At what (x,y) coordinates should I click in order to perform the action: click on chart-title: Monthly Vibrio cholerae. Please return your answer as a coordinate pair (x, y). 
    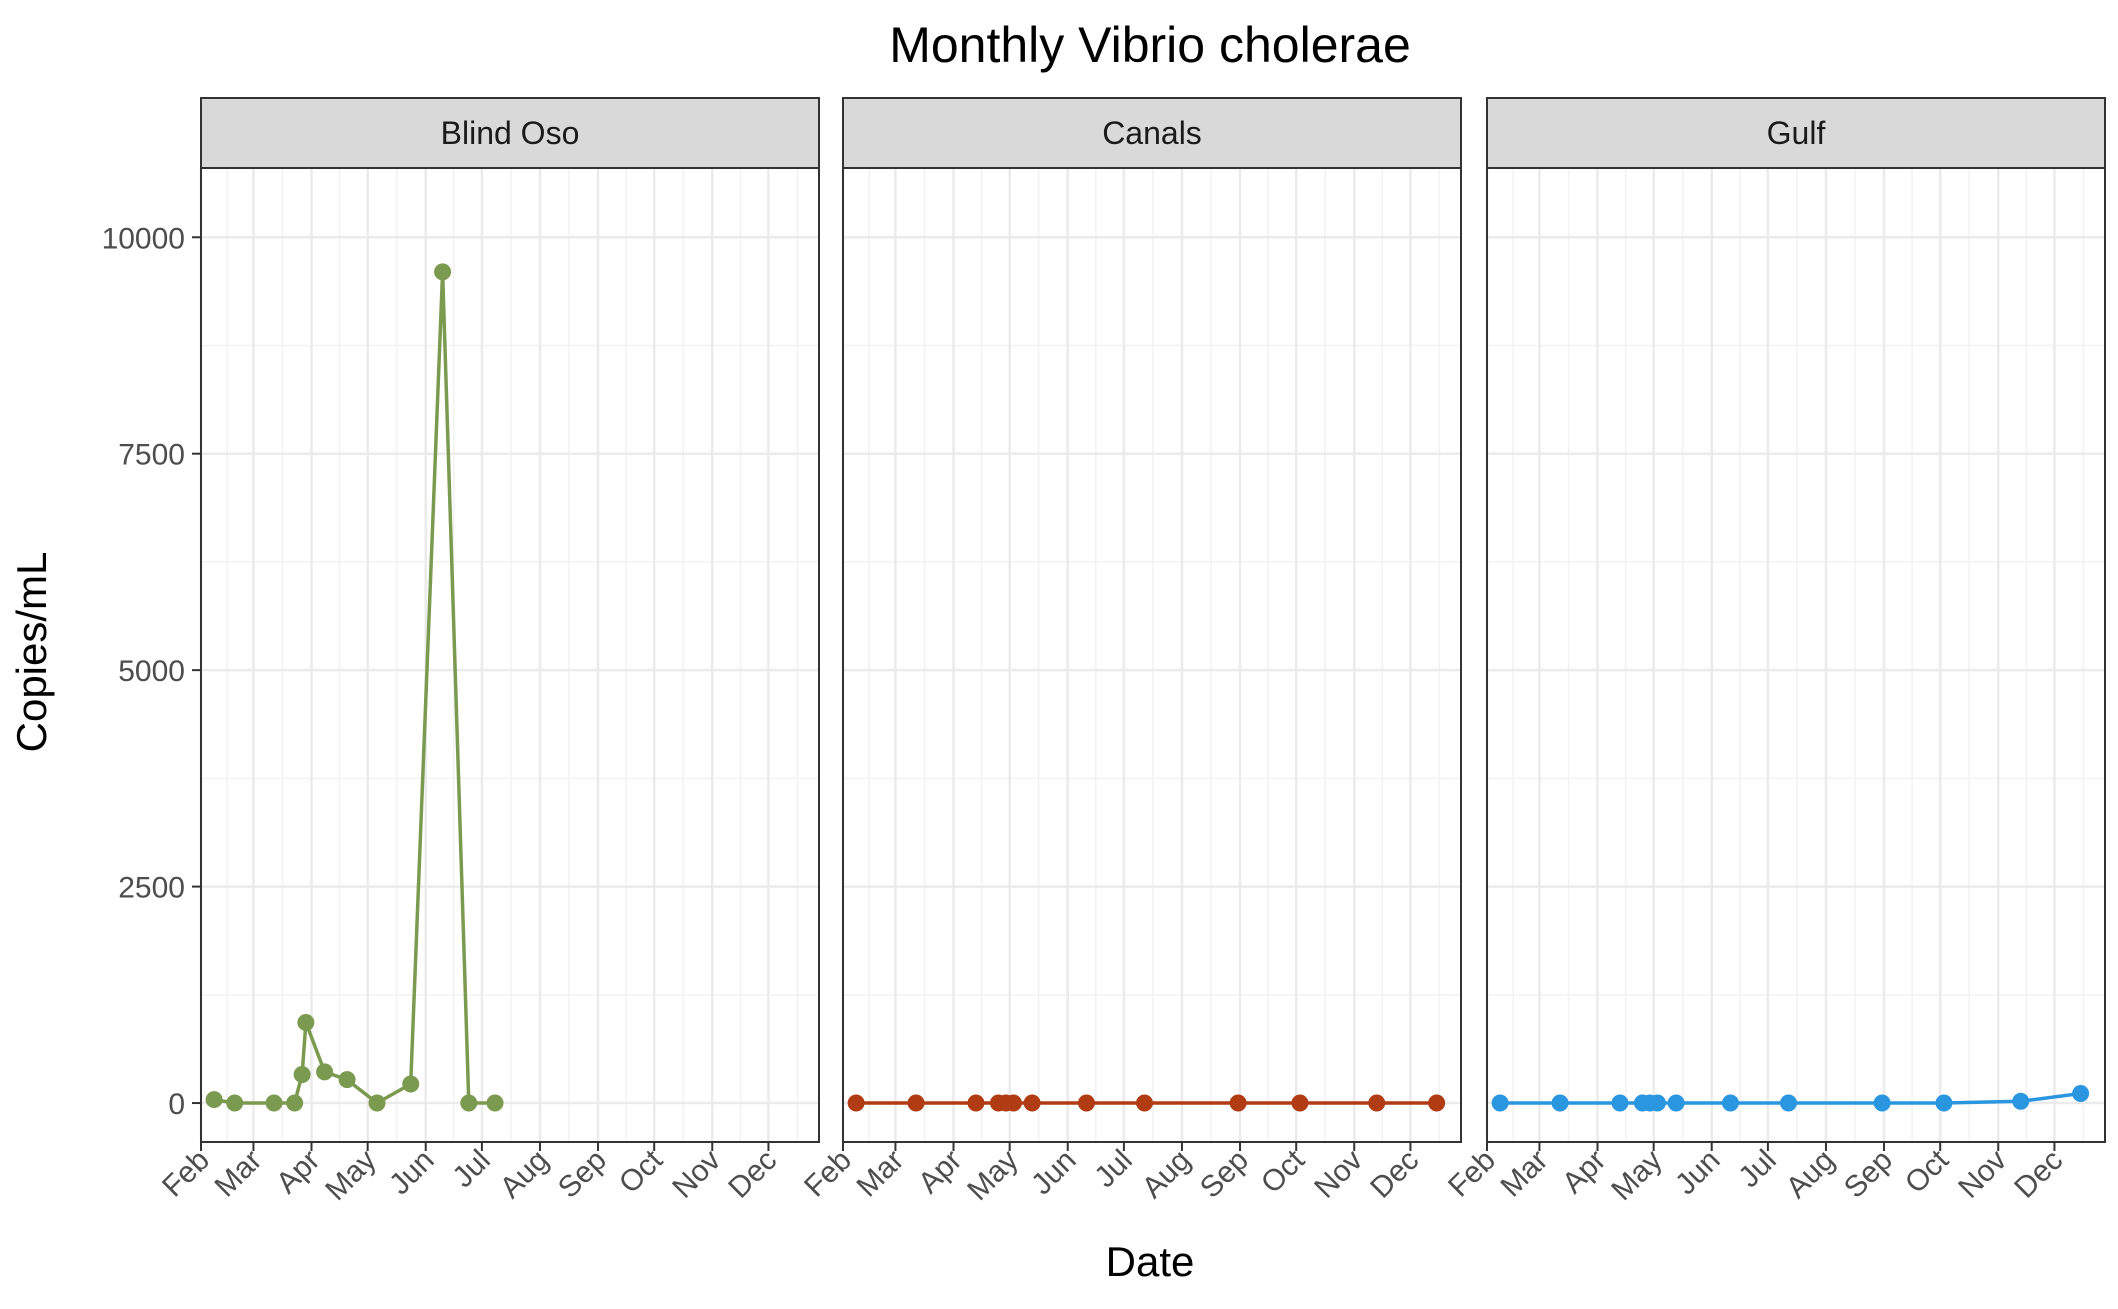
    Looking at the image, I should click on (1150, 45).